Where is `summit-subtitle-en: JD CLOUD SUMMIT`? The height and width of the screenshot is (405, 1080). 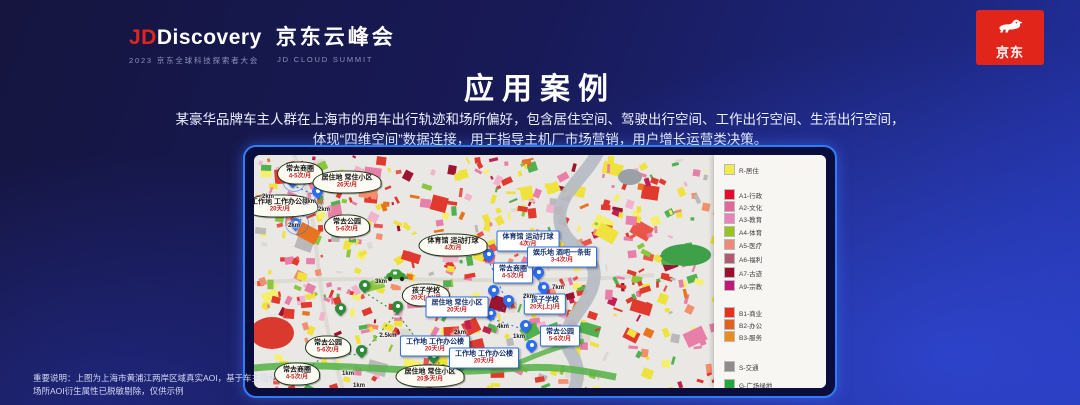
summit-subtitle-en: JD CLOUD SUMMIT is located at coordinates (325, 59).